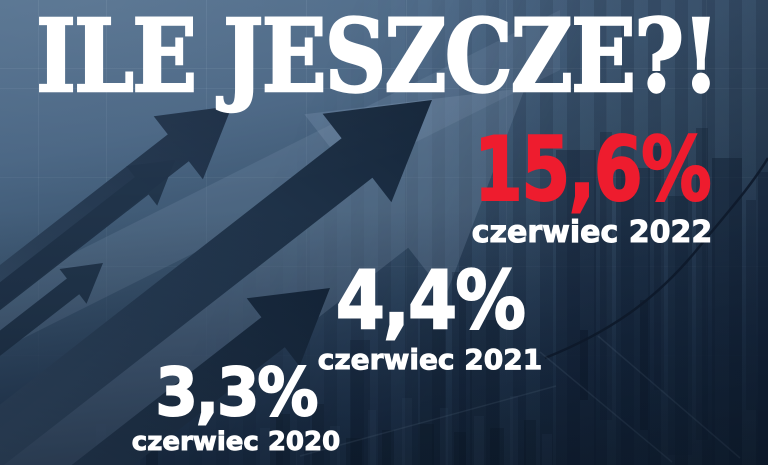 This screenshot has width=768, height=465. I want to click on stat-june-2020-value: 3,3%, so click(237, 392).